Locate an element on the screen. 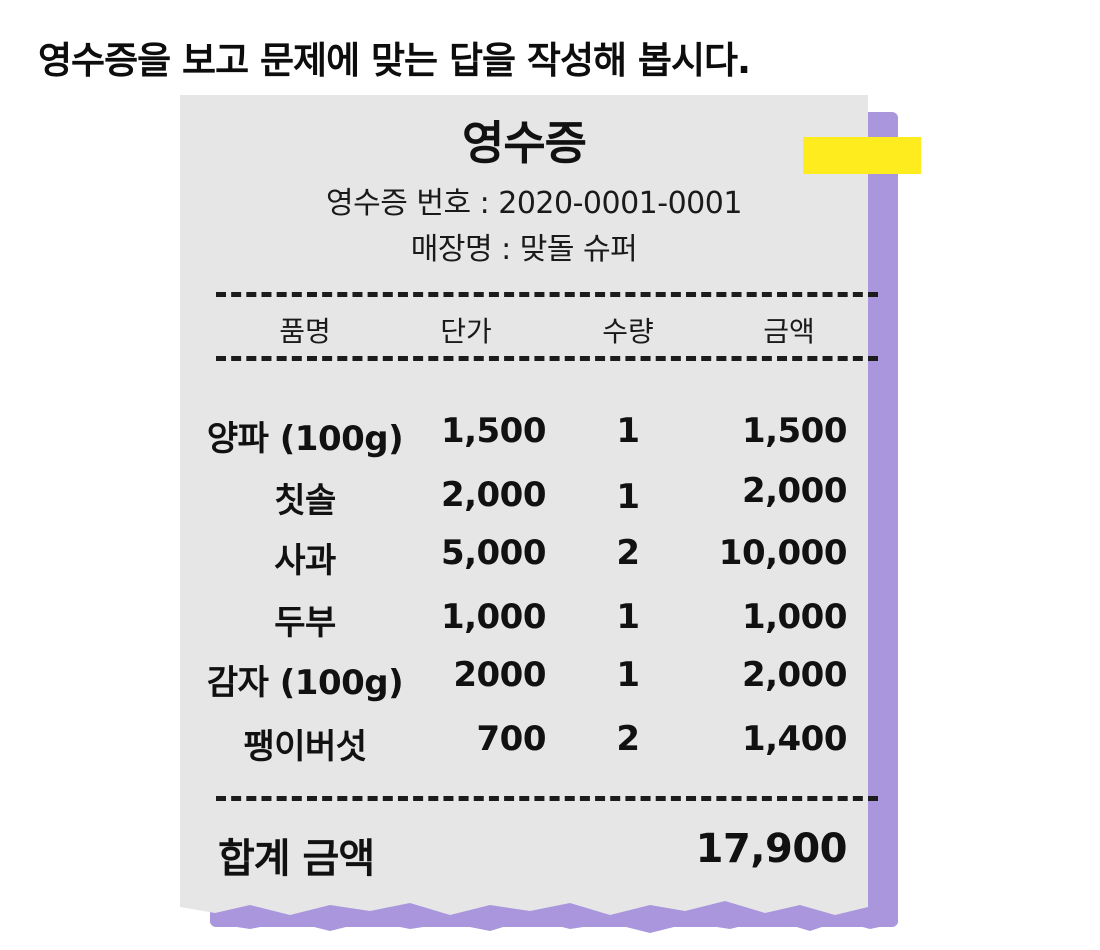  instruction-heading: 영수증을 보고 문제에 맞는 답을 작성해 봅시다. is located at coordinates (394, 60).